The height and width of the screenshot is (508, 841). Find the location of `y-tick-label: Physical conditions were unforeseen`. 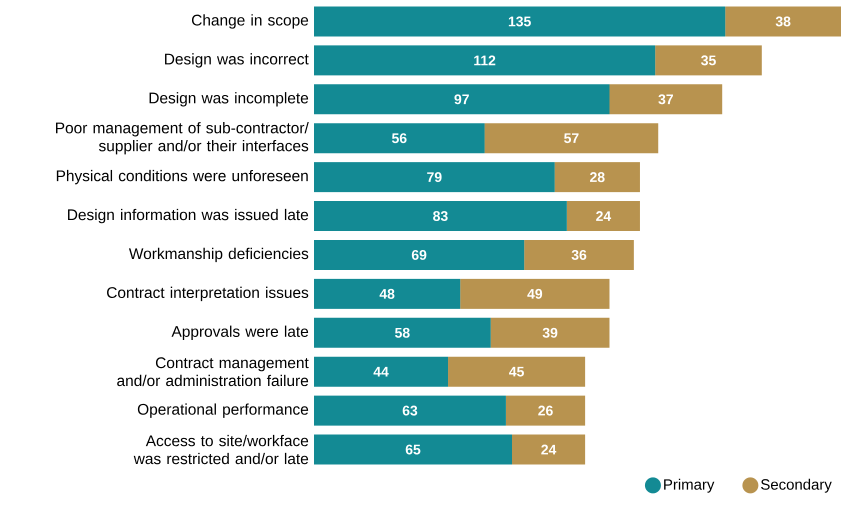

y-tick-label: Physical conditions were unforeseen is located at coordinates (182, 177).